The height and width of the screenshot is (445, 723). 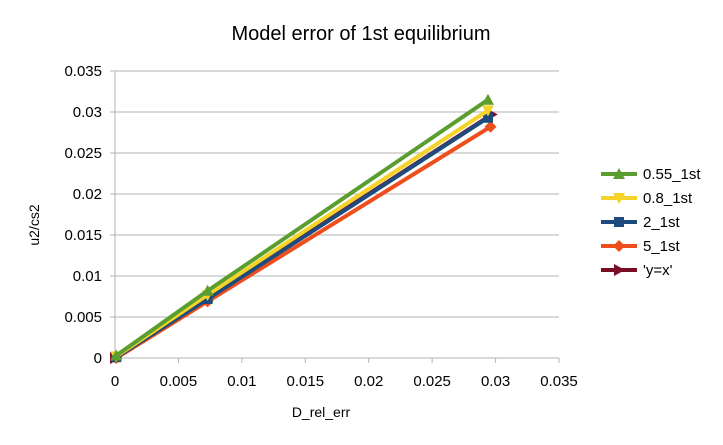 What do you see at coordinates (87, 276) in the screenshot?
I see `y-tick-label: 0.01` at bounding box center [87, 276].